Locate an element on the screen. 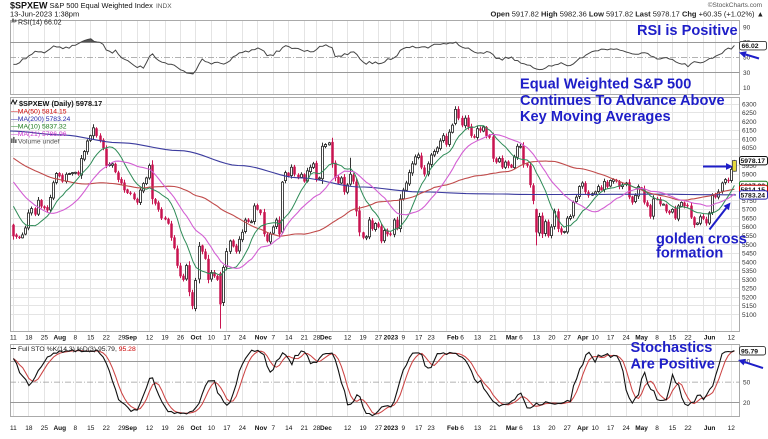  svg-text: —MA(10) 5837.32 is located at coordinates (39, 127).